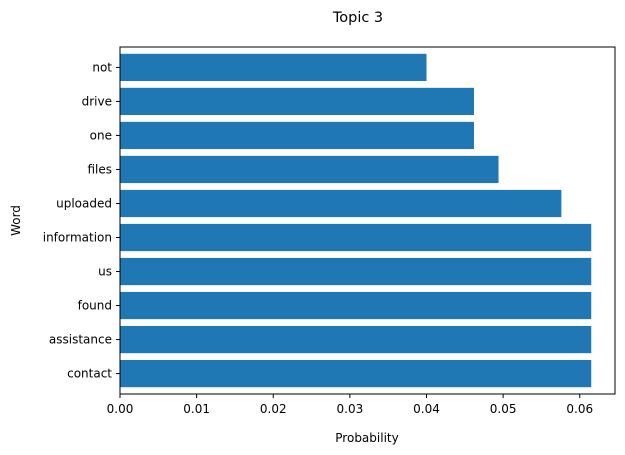 The height and width of the screenshot is (455, 625). What do you see at coordinates (366, 438) in the screenshot?
I see `x-axis-title: Probability` at bounding box center [366, 438].